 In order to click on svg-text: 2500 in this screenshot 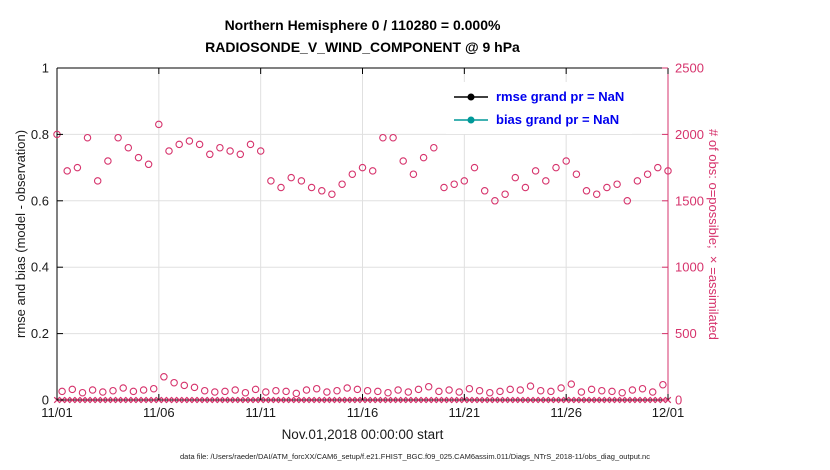, I will do `click(689, 68)`.